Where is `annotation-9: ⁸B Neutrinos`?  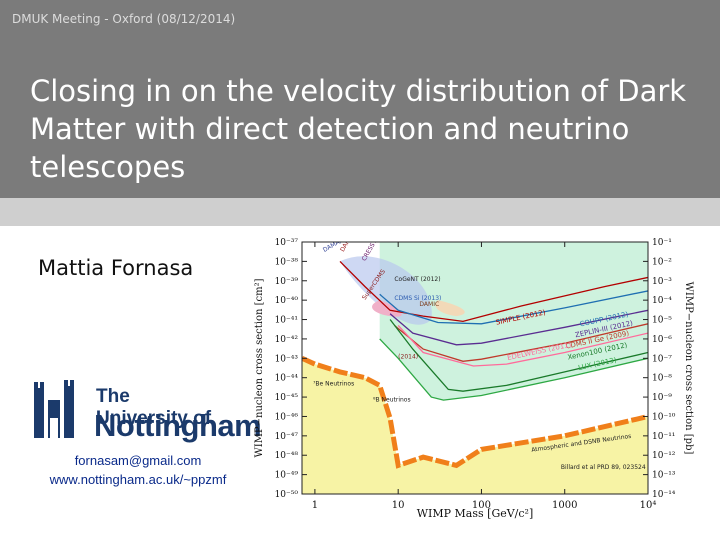
annotation-9: ⁸B Neutrinos is located at coordinates (392, 399).